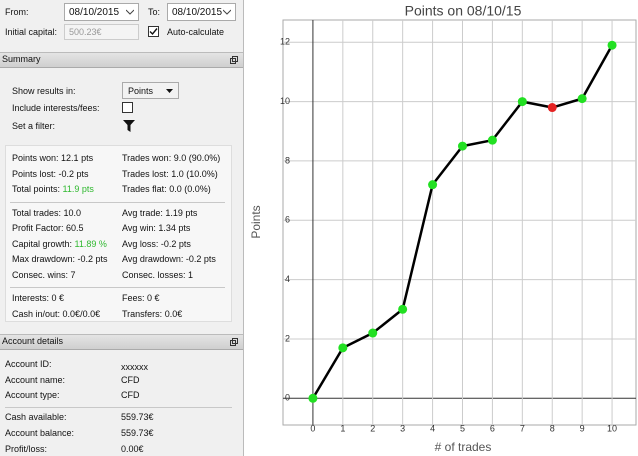 The width and height of the screenshot is (638, 456). I want to click on stat-label: Max drawdown:, so click(44, 259).